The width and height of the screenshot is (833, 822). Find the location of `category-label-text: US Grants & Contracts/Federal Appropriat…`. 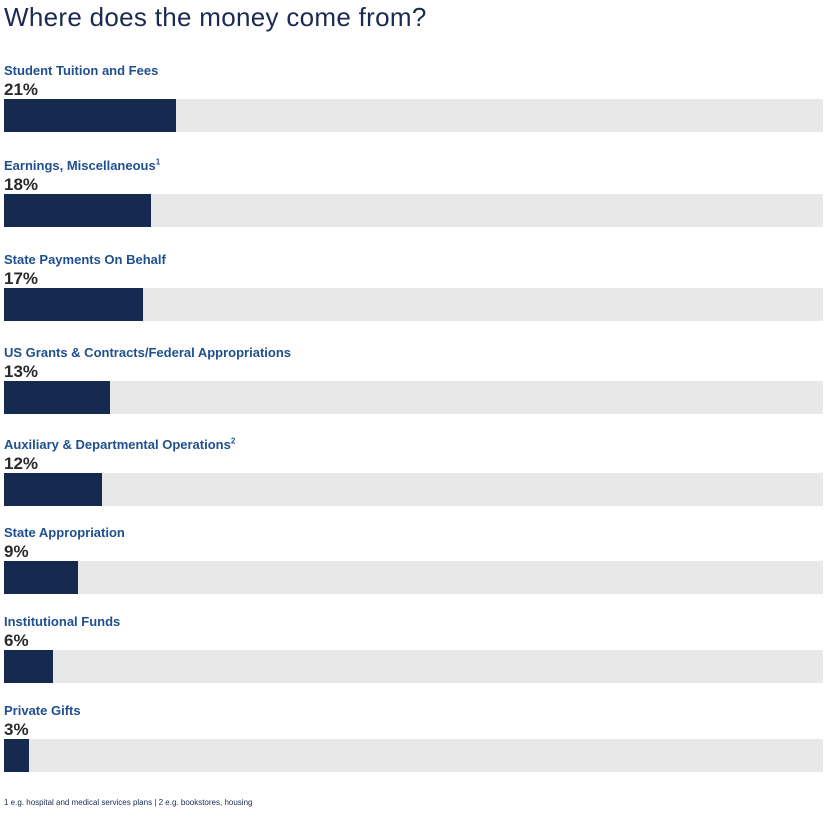

category-label-text: US Grants & Contracts/Federal Appropriat… is located at coordinates (148, 352).